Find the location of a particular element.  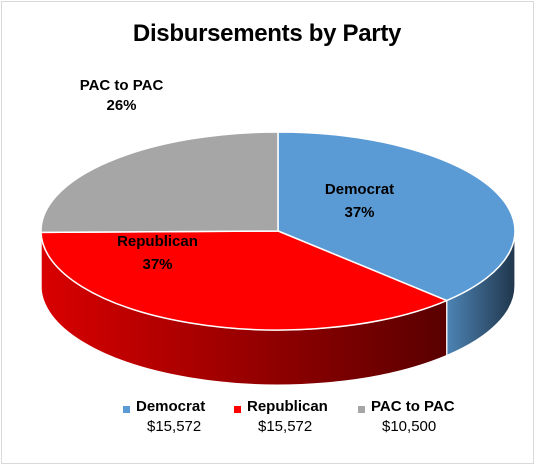

data-label-democrat: Democrat 37% is located at coordinates (359, 201).